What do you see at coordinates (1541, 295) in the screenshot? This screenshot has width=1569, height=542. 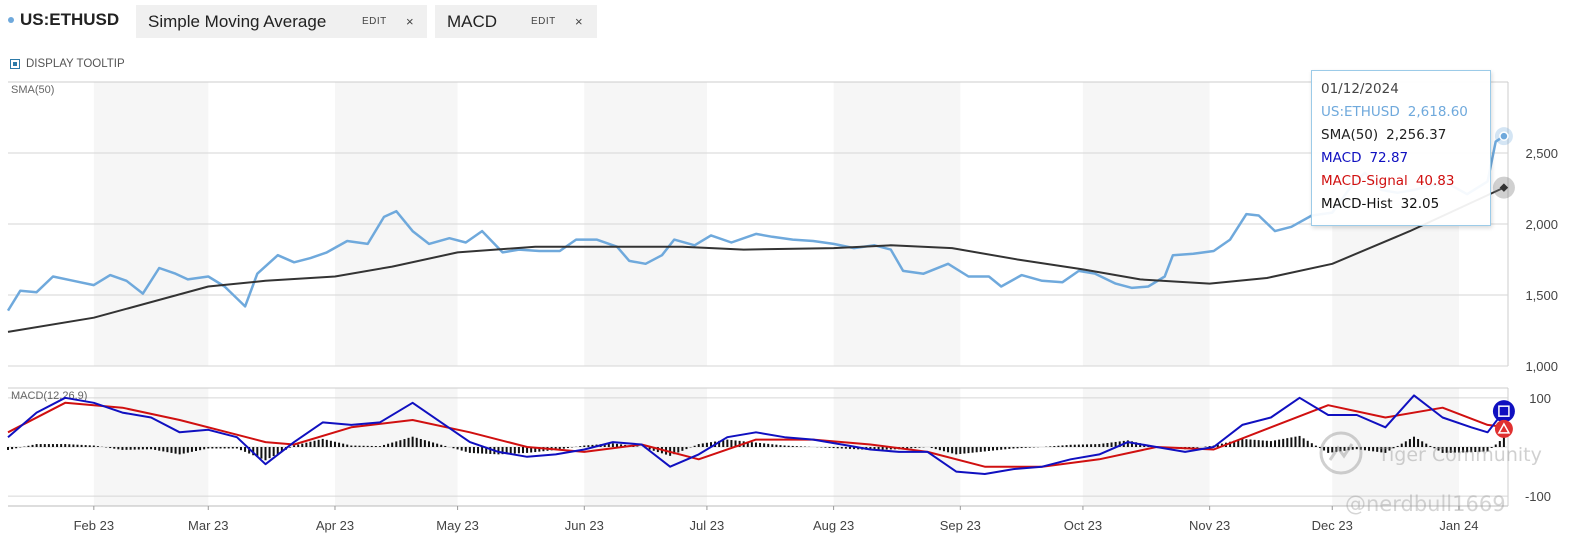 I see `price-y-tick-label: 1,500` at bounding box center [1541, 295].